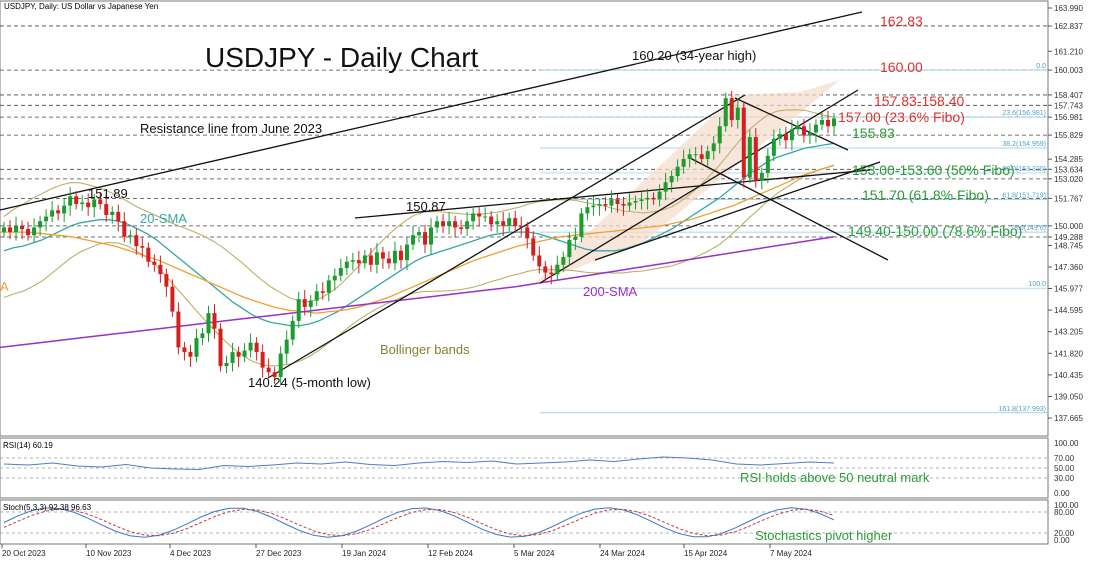 This screenshot has width=1096, height=562. What do you see at coordinates (1062, 493) in the screenshot?
I see `rsi-tick-label: 0.00` at bounding box center [1062, 493].